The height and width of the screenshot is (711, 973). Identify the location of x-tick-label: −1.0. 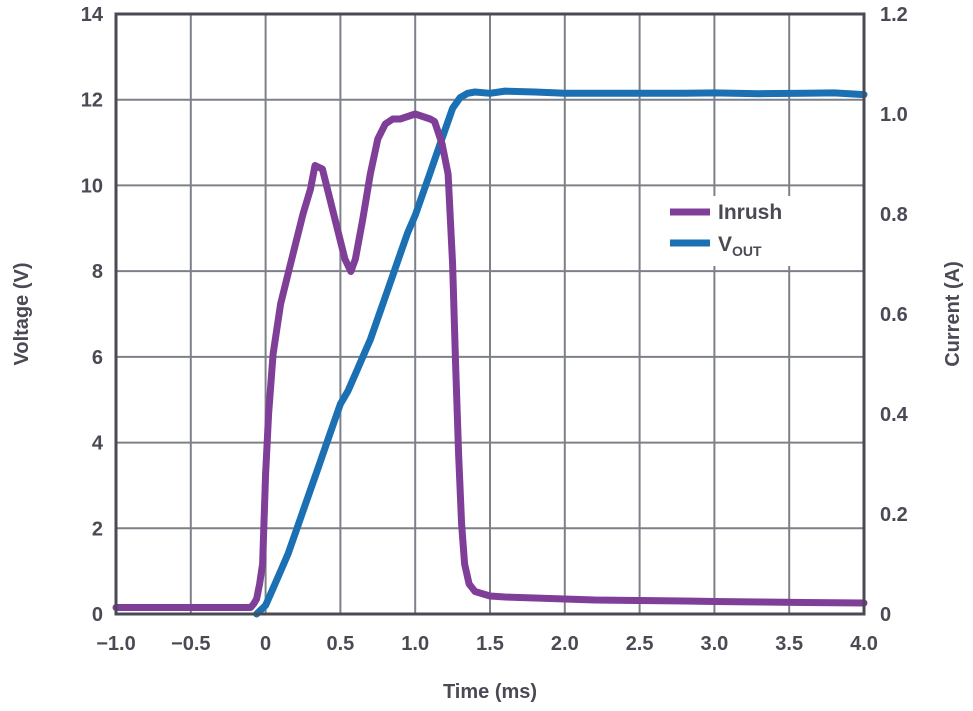
(115, 644).